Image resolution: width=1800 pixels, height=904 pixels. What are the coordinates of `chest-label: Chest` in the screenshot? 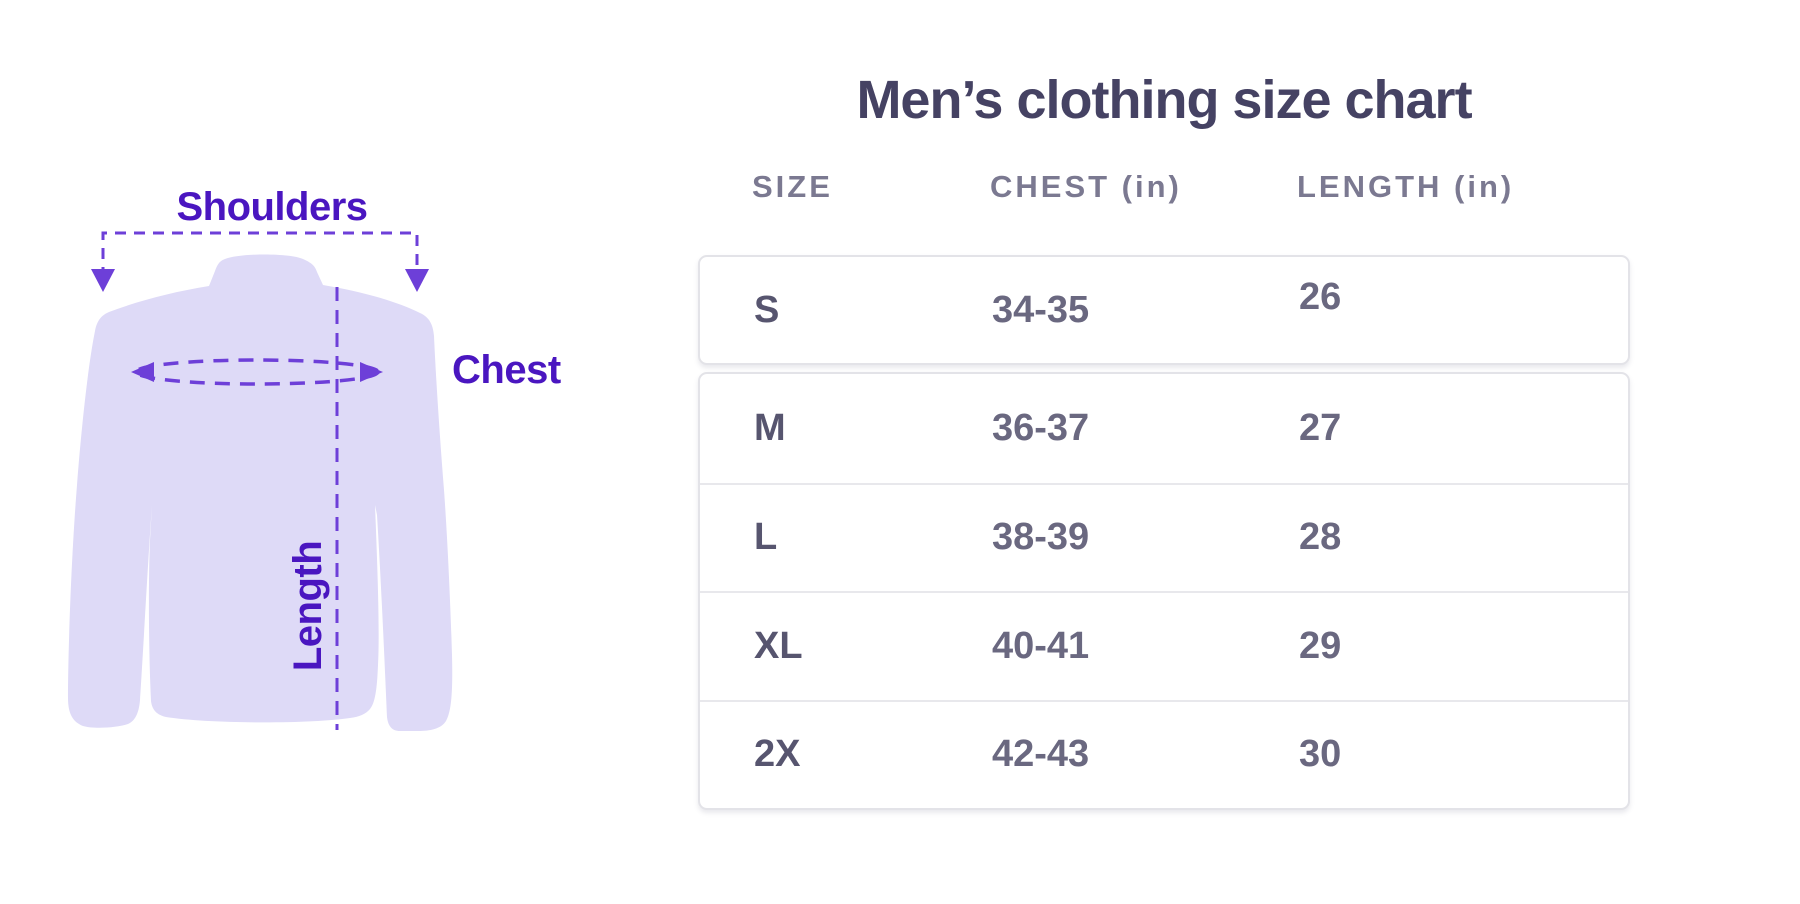 It's located at (506, 370).